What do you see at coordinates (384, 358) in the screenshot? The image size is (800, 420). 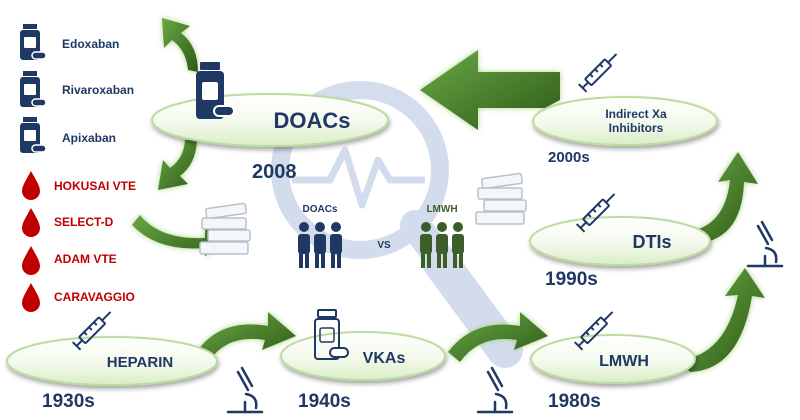 I see `node-vkas-label: VKAs` at bounding box center [384, 358].